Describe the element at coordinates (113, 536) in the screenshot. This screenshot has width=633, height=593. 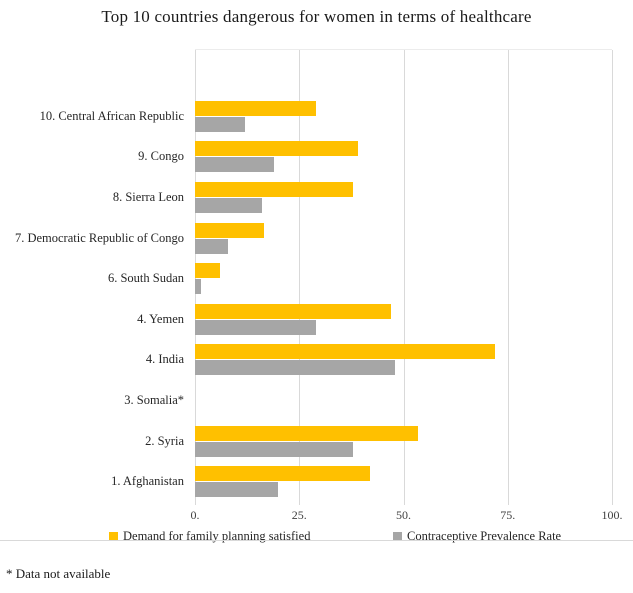
I see `legend-swatch-demand-icon` at that location.